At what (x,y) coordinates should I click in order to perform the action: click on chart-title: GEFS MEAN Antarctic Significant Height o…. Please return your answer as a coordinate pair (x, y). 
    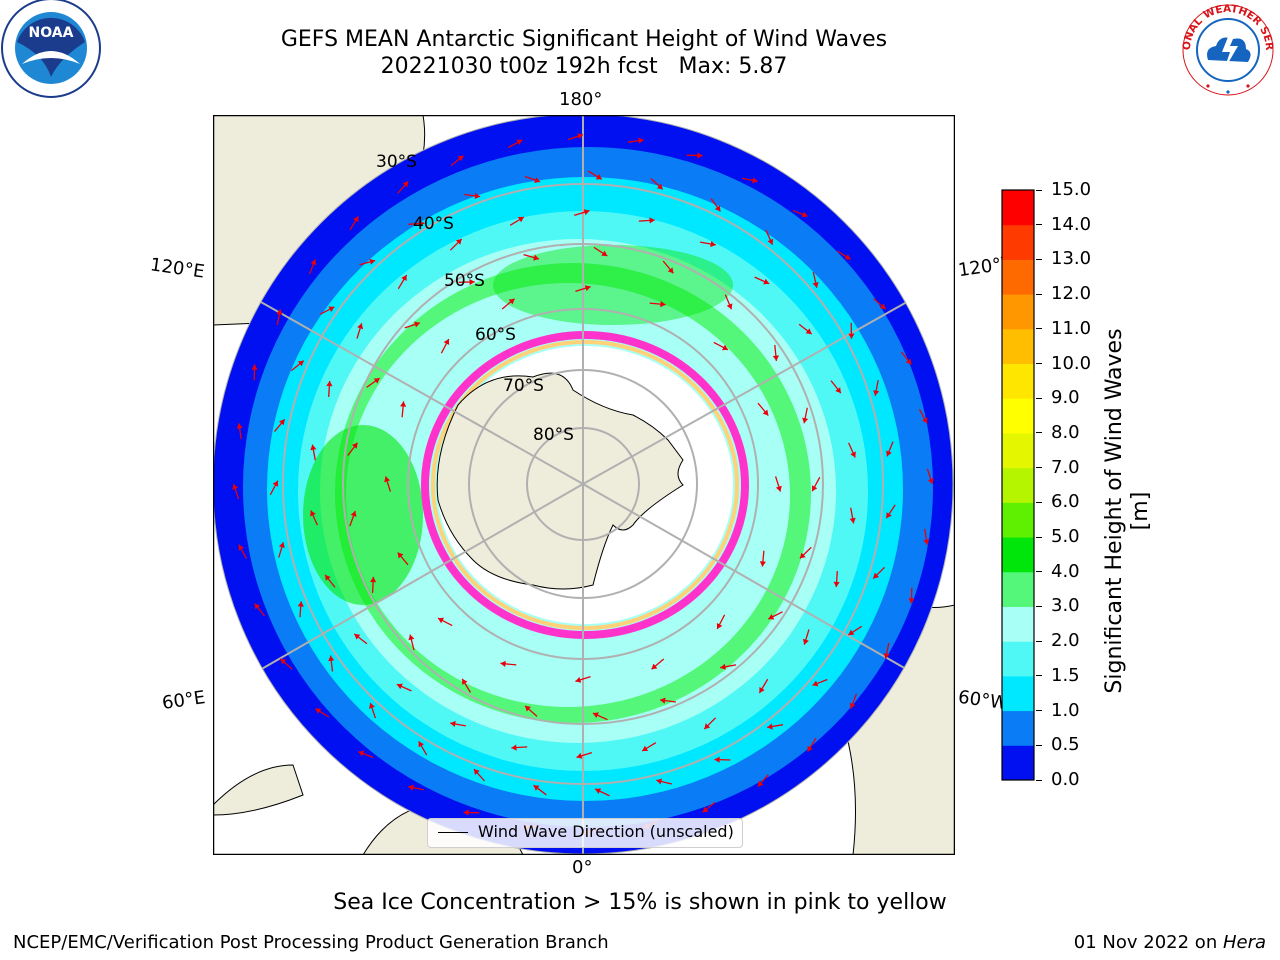
    Looking at the image, I should click on (584, 39).